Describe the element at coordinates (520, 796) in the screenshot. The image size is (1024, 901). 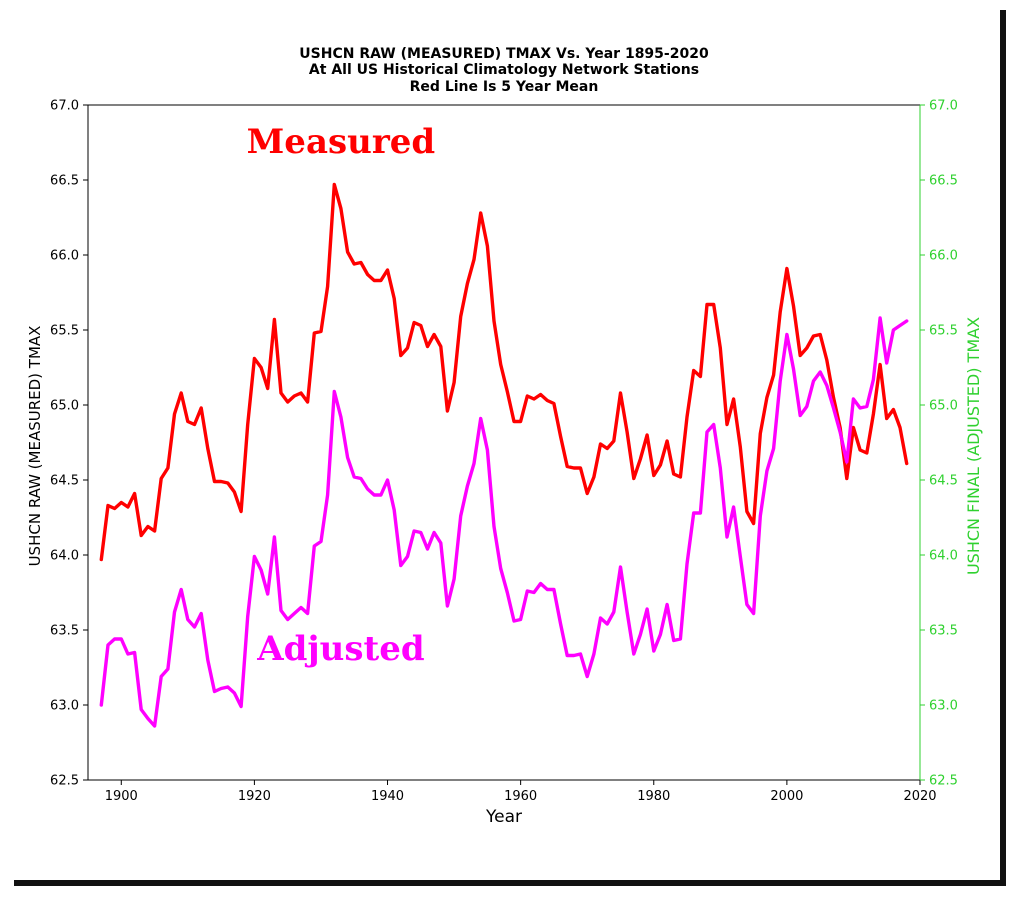
I see `x-tick-label: 1960` at that location.